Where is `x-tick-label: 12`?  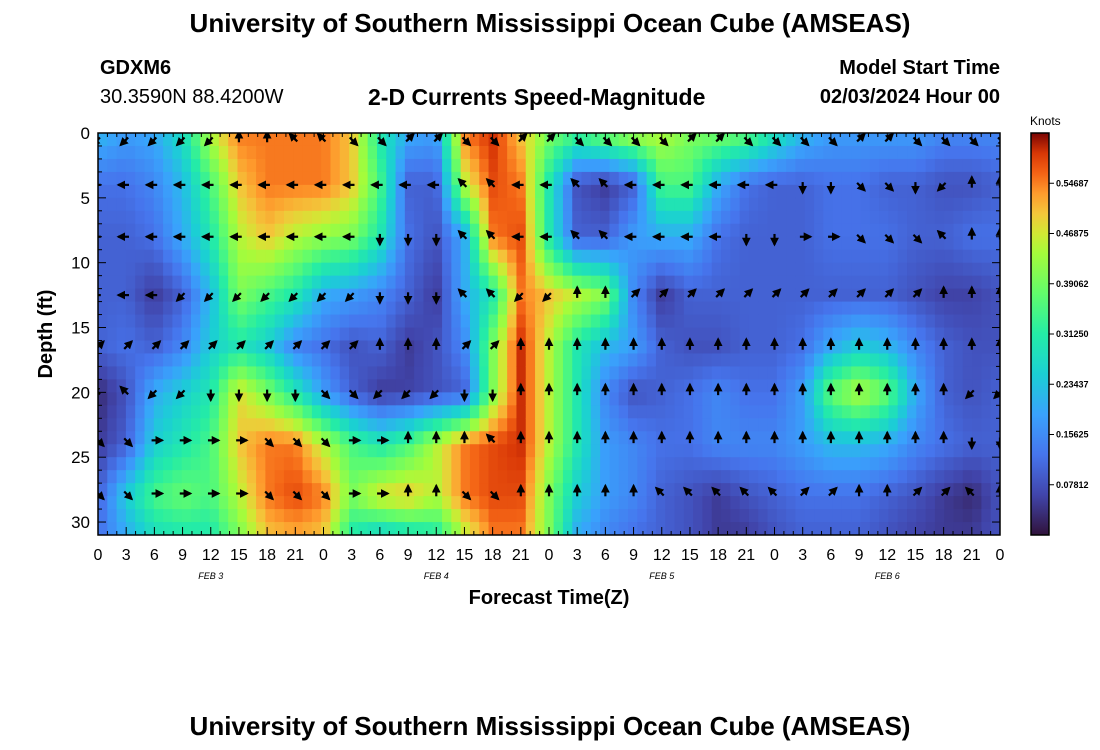
x-tick-label: 12 is located at coordinates (211, 555).